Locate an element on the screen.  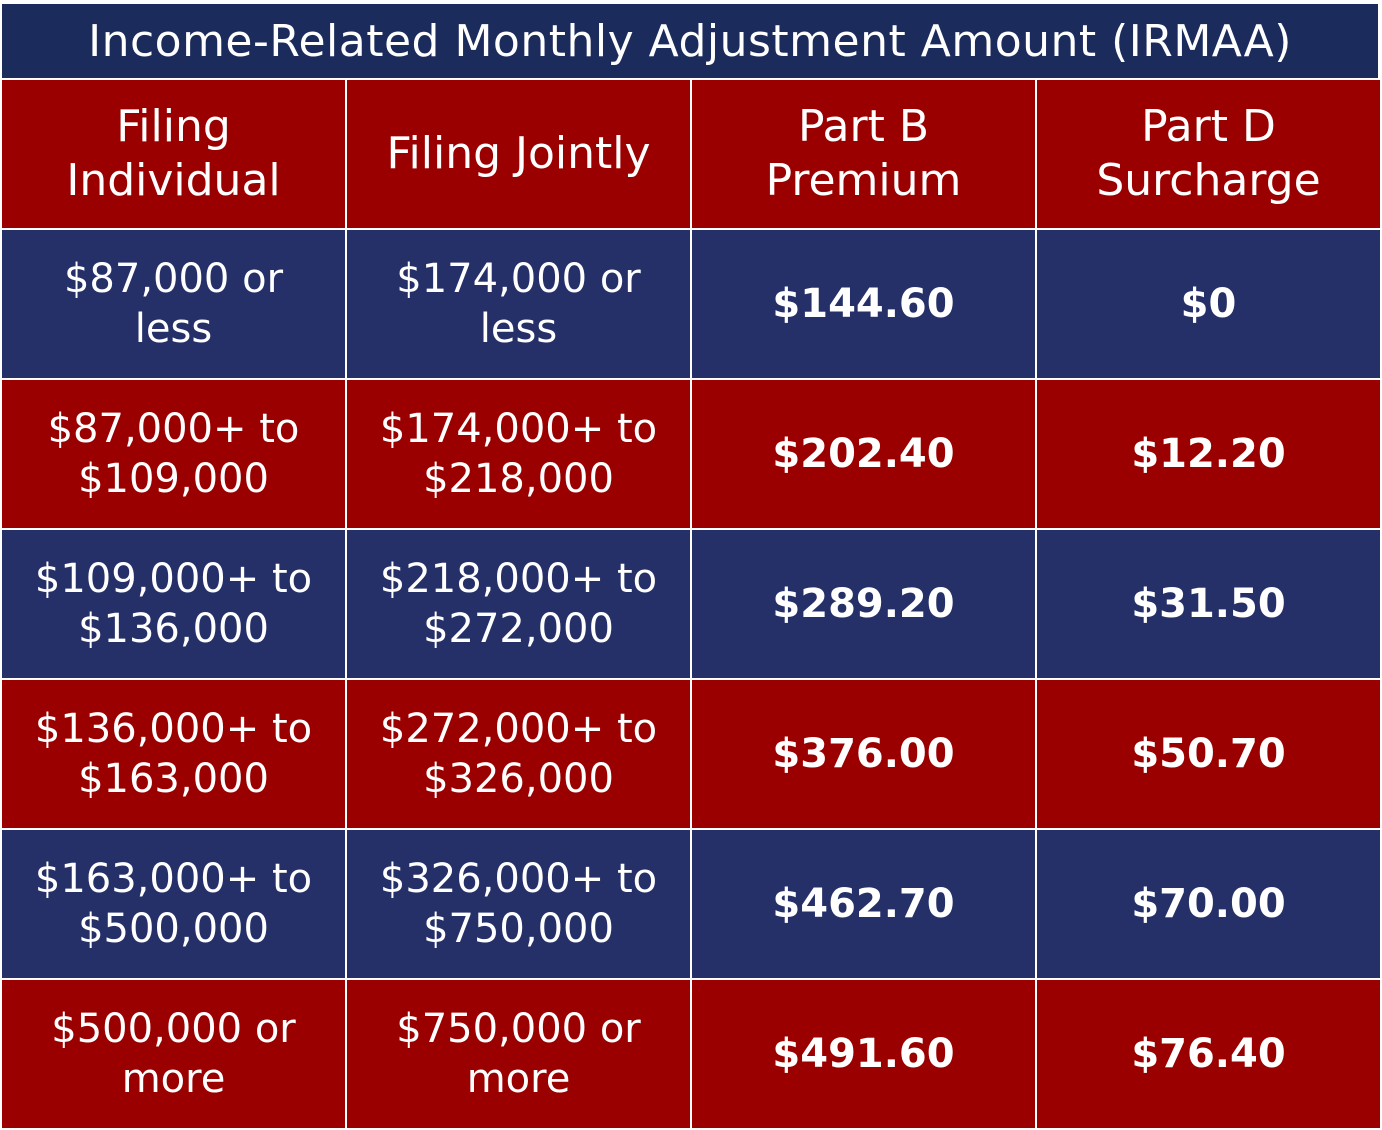
row-0-part-d: $0 is located at coordinates (1208, 304).